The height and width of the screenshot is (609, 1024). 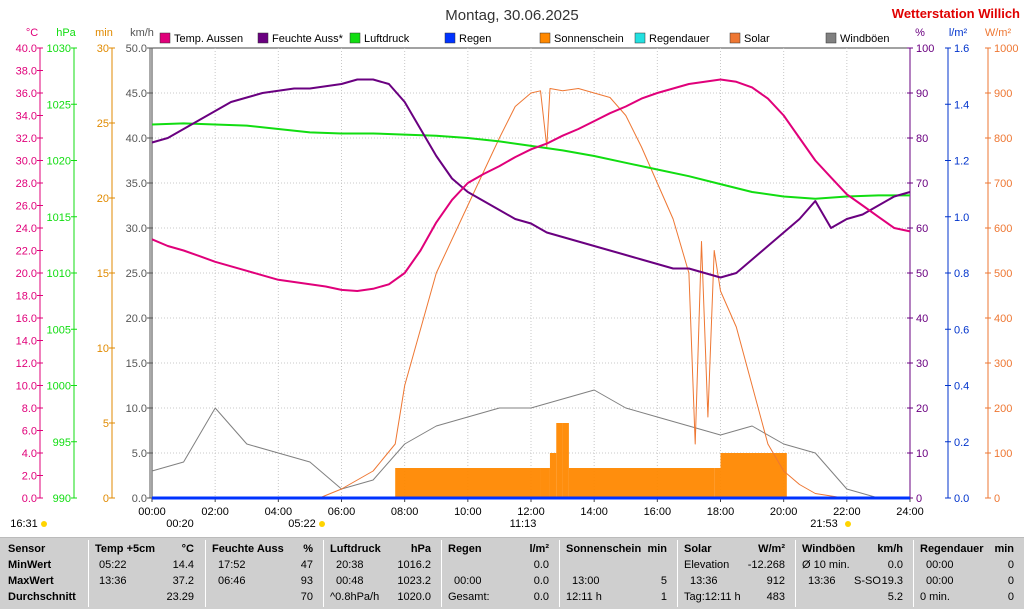 I want to click on pressure-tick-label: 995, so click(x=62, y=443).